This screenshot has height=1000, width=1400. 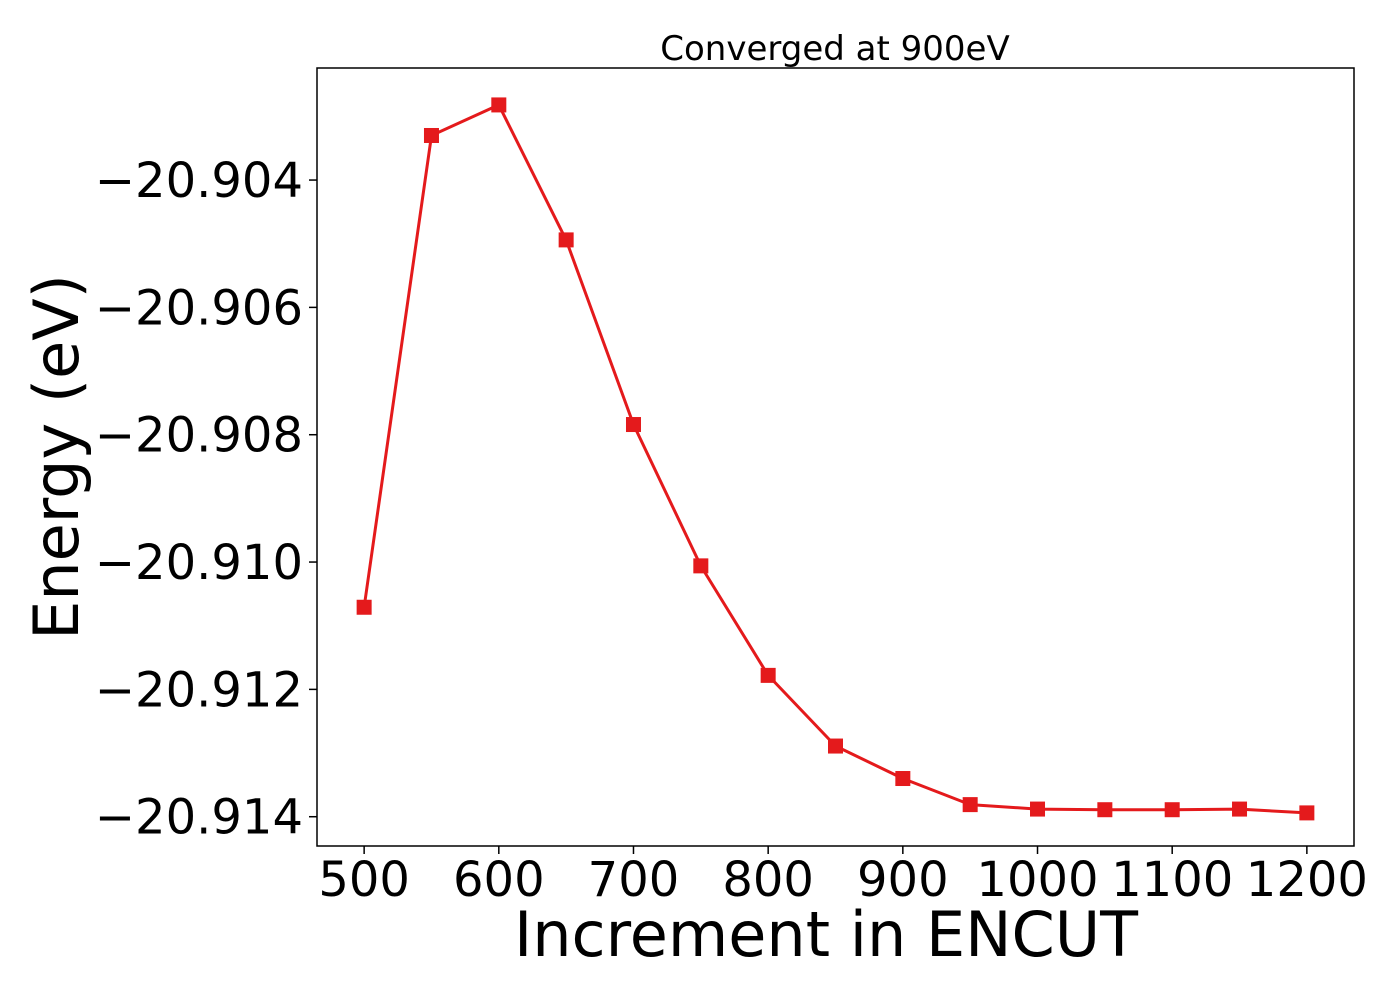 What do you see at coordinates (1037, 880) in the screenshot?
I see `x-tick-label: 1000` at bounding box center [1037, 880].